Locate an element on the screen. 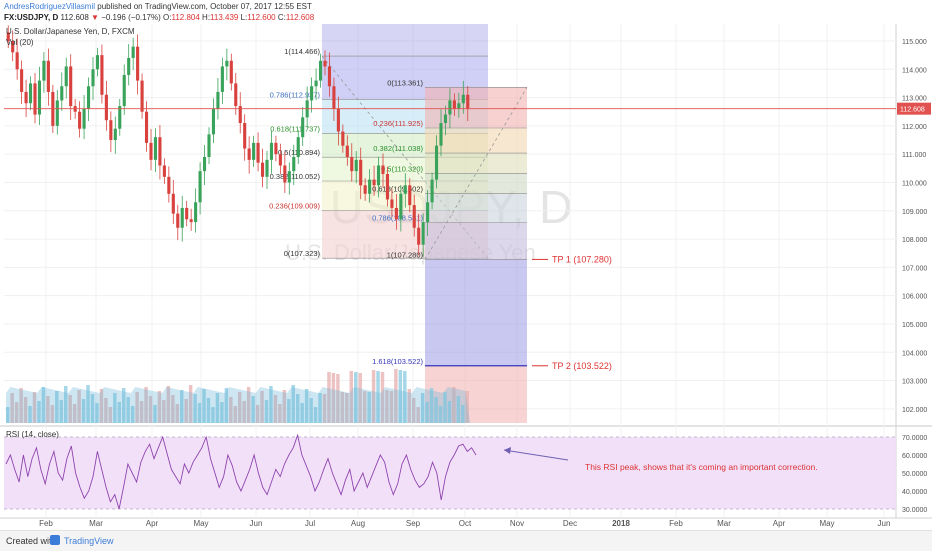 Image resolution: width=932 pixels, height=551 pixels. symbol-label: FX:USDJPY, D is located at coordinates (31, 17).